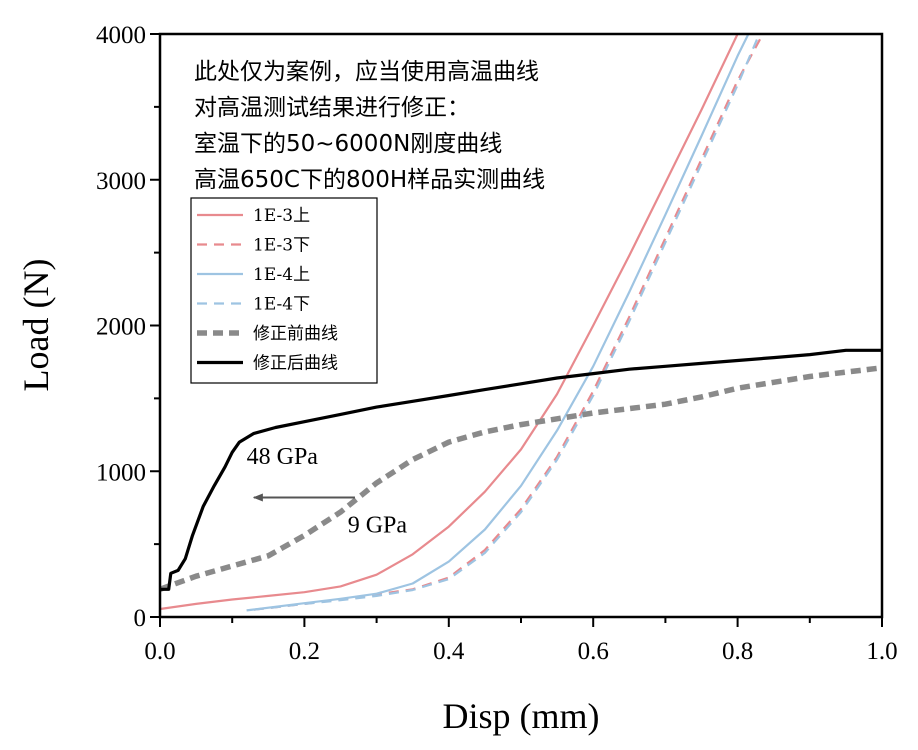 This screenshot has width=918, height=750. Describe the element at coordinates (327, 491) in the screenshot. I see `annotations: 48 GPa 9 GPa` at that location.